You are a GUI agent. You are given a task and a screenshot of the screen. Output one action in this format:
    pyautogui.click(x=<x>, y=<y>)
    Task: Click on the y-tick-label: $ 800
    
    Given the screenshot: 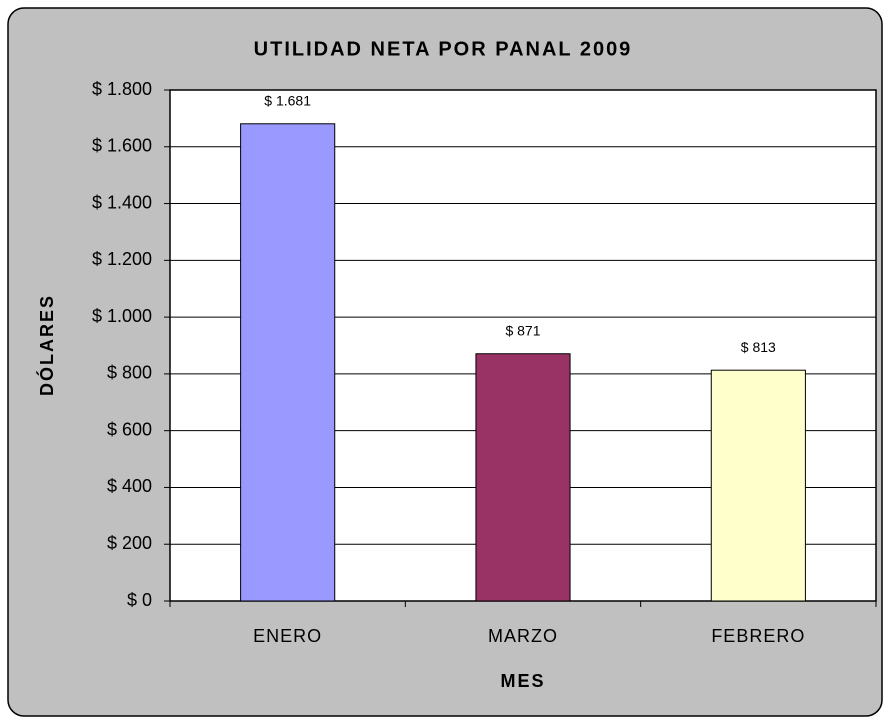 What is the action you would take?
    pyautogui.click(x=129, y=373)
    